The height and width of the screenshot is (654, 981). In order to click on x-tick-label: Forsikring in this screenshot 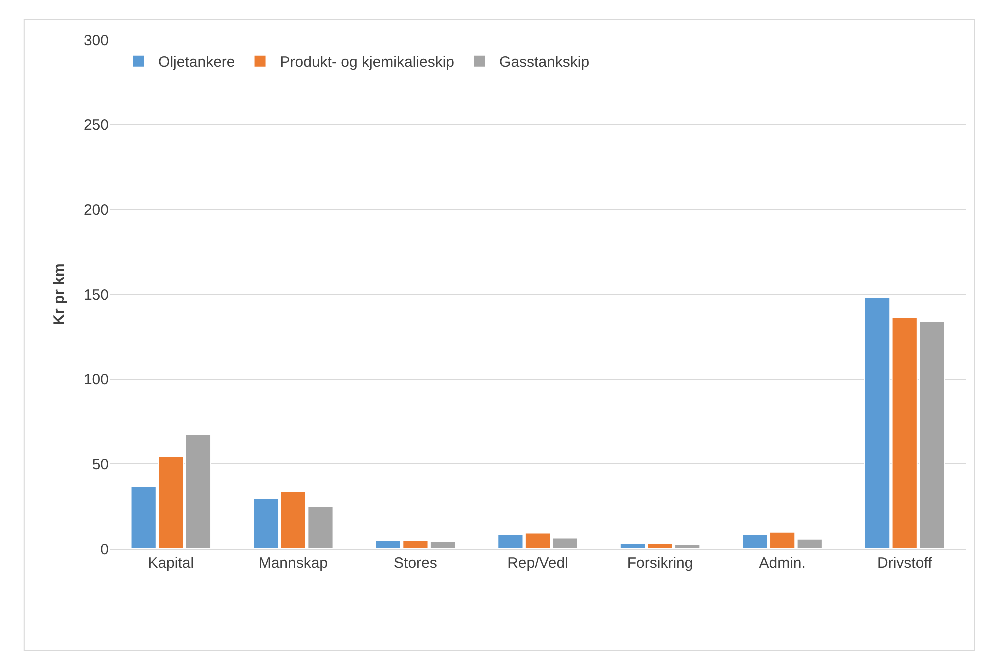, I will do `click(660, 563)`.